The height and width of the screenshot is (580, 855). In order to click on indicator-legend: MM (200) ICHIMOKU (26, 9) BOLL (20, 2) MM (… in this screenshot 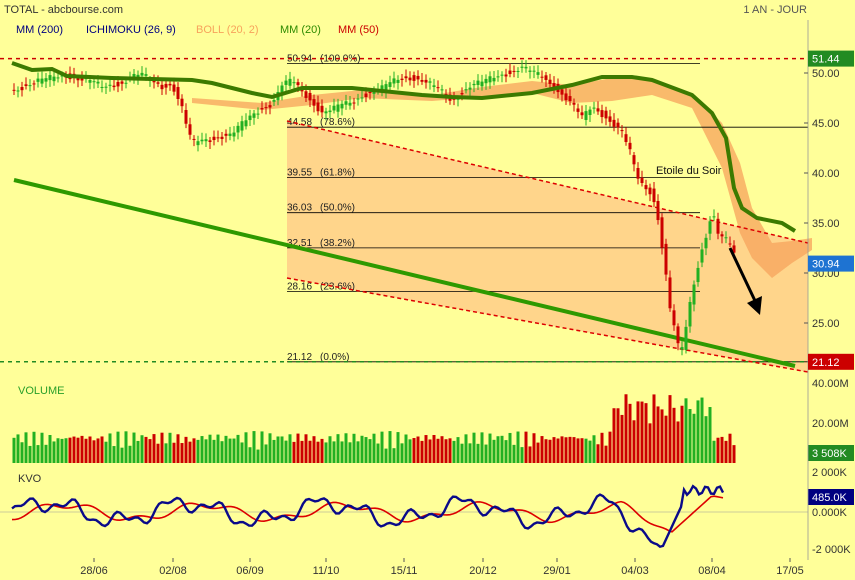, I will do `click(197, 30)`.